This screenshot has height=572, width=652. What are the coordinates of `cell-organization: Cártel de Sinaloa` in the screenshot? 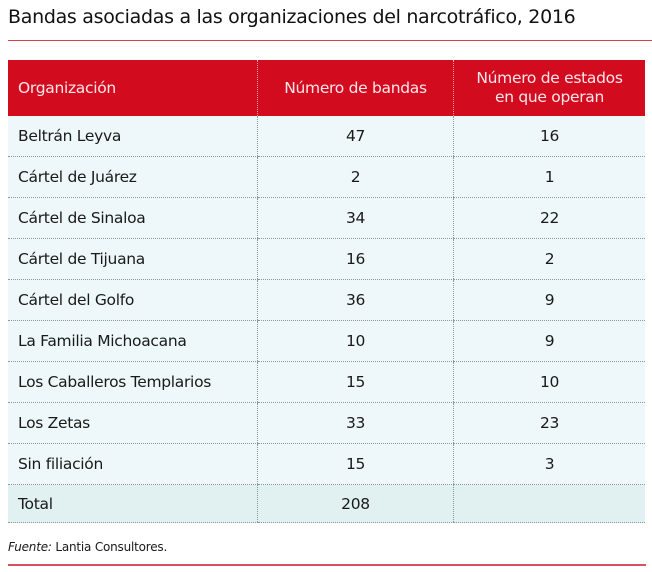 It's located at (133, 218).